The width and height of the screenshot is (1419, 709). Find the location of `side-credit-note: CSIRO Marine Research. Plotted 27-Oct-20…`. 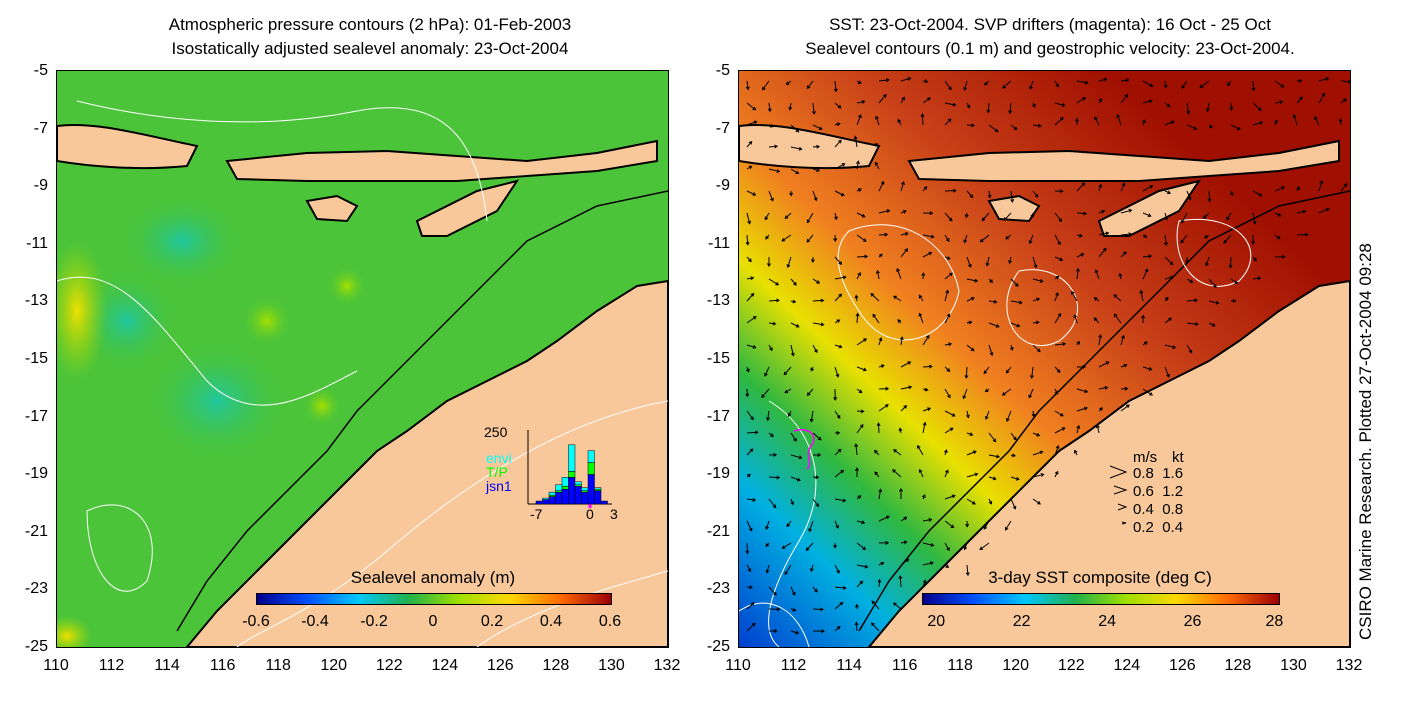

side-credit-note: CSIRO Marine Research. Plotted 27-Oct-20… is located at coordinates (1365, 441).